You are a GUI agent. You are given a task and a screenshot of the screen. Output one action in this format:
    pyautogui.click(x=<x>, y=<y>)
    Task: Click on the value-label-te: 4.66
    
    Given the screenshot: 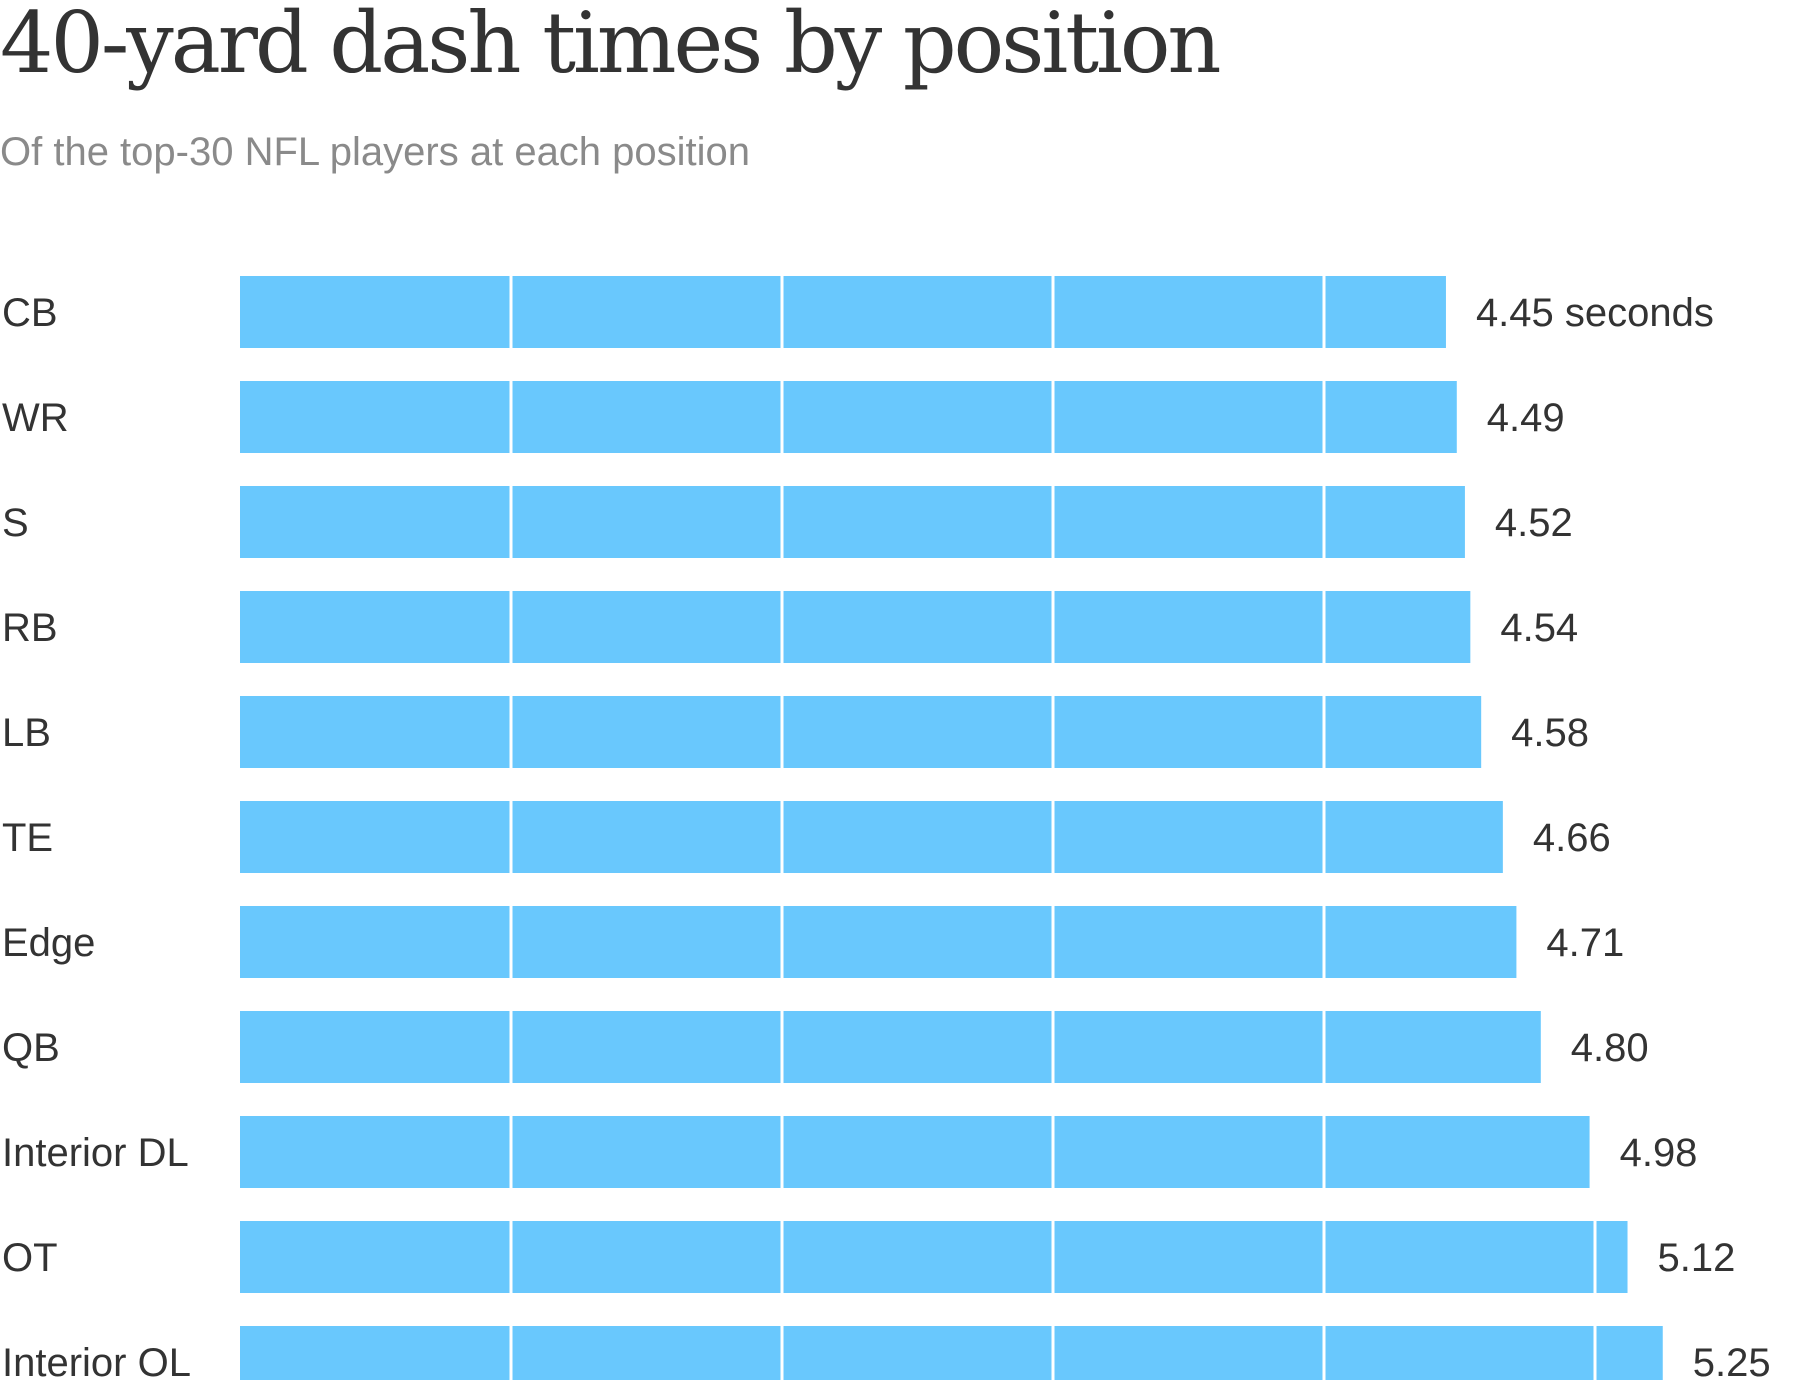 What is the action you would take?
    pyautogui.click(x=1572, y=838)
    